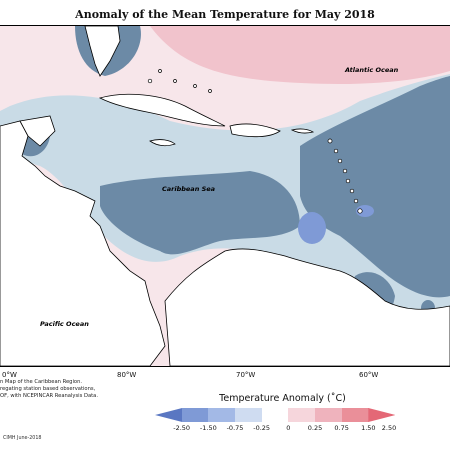  I want to click on credit-line-1: n Map of the Caribbean Region., so click(41, 382).